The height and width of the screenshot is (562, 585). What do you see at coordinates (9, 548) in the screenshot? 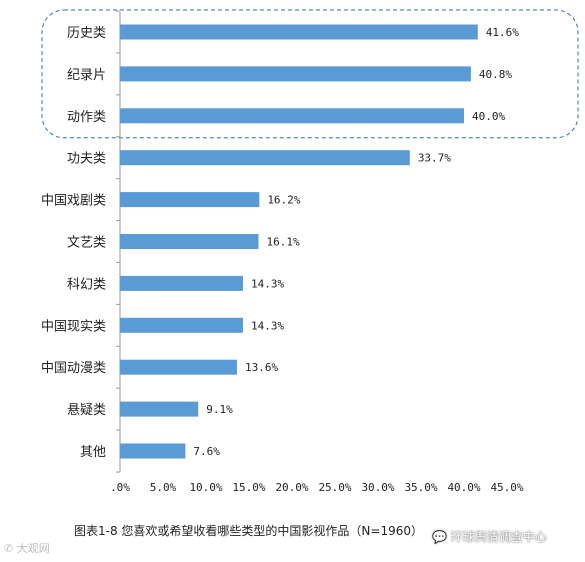
I see `weibo-icon: ✆` at bounding box center [9, 548].